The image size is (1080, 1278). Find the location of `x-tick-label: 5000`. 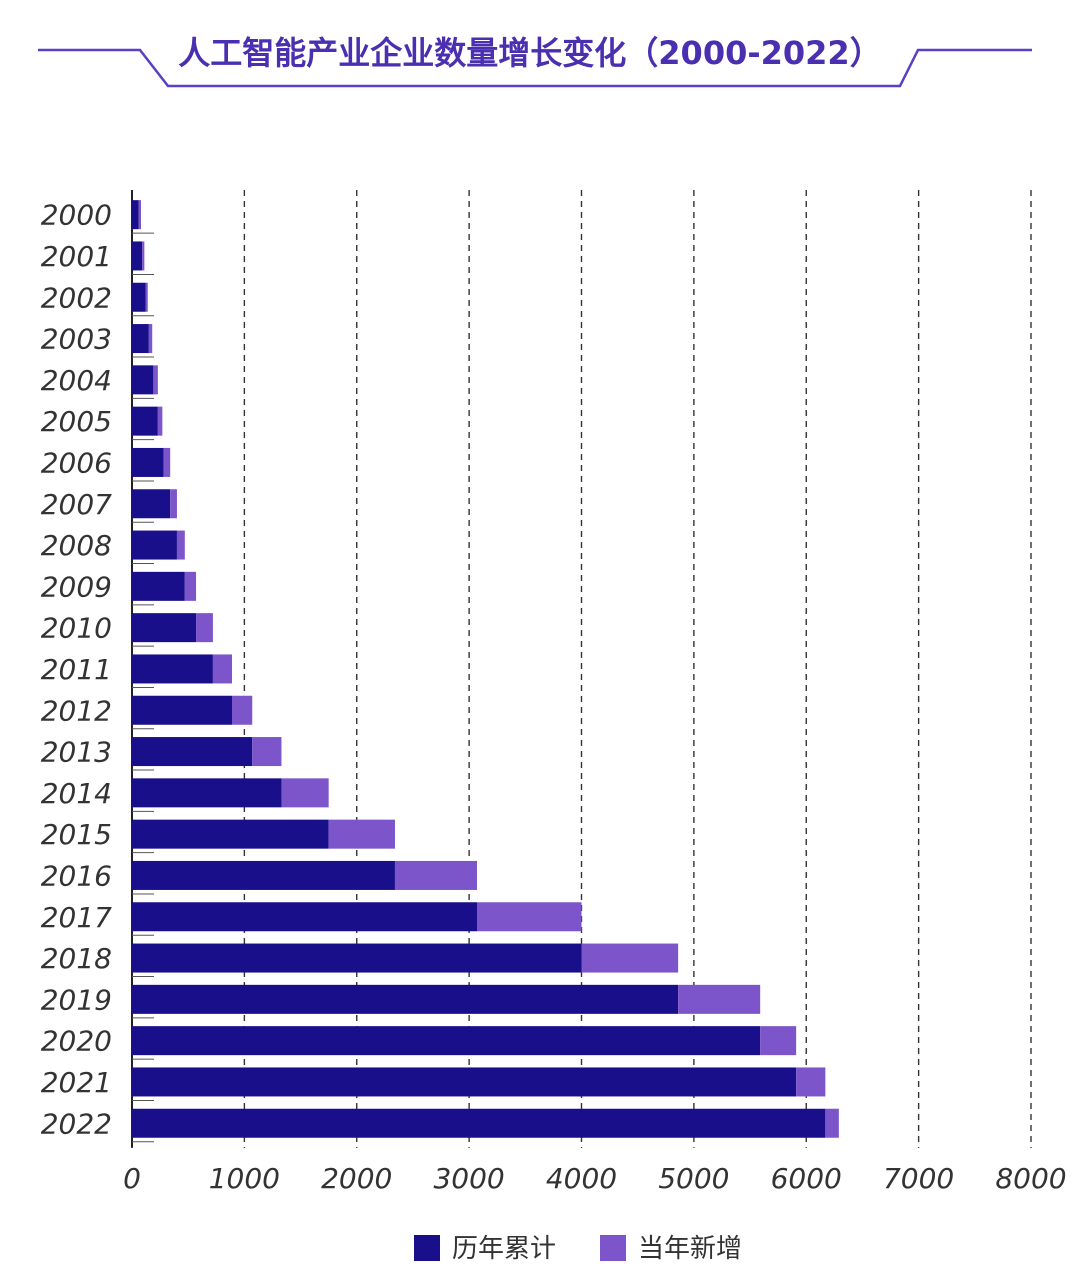

x-tick-label: 5000 is located at coordinates (693, 1178).